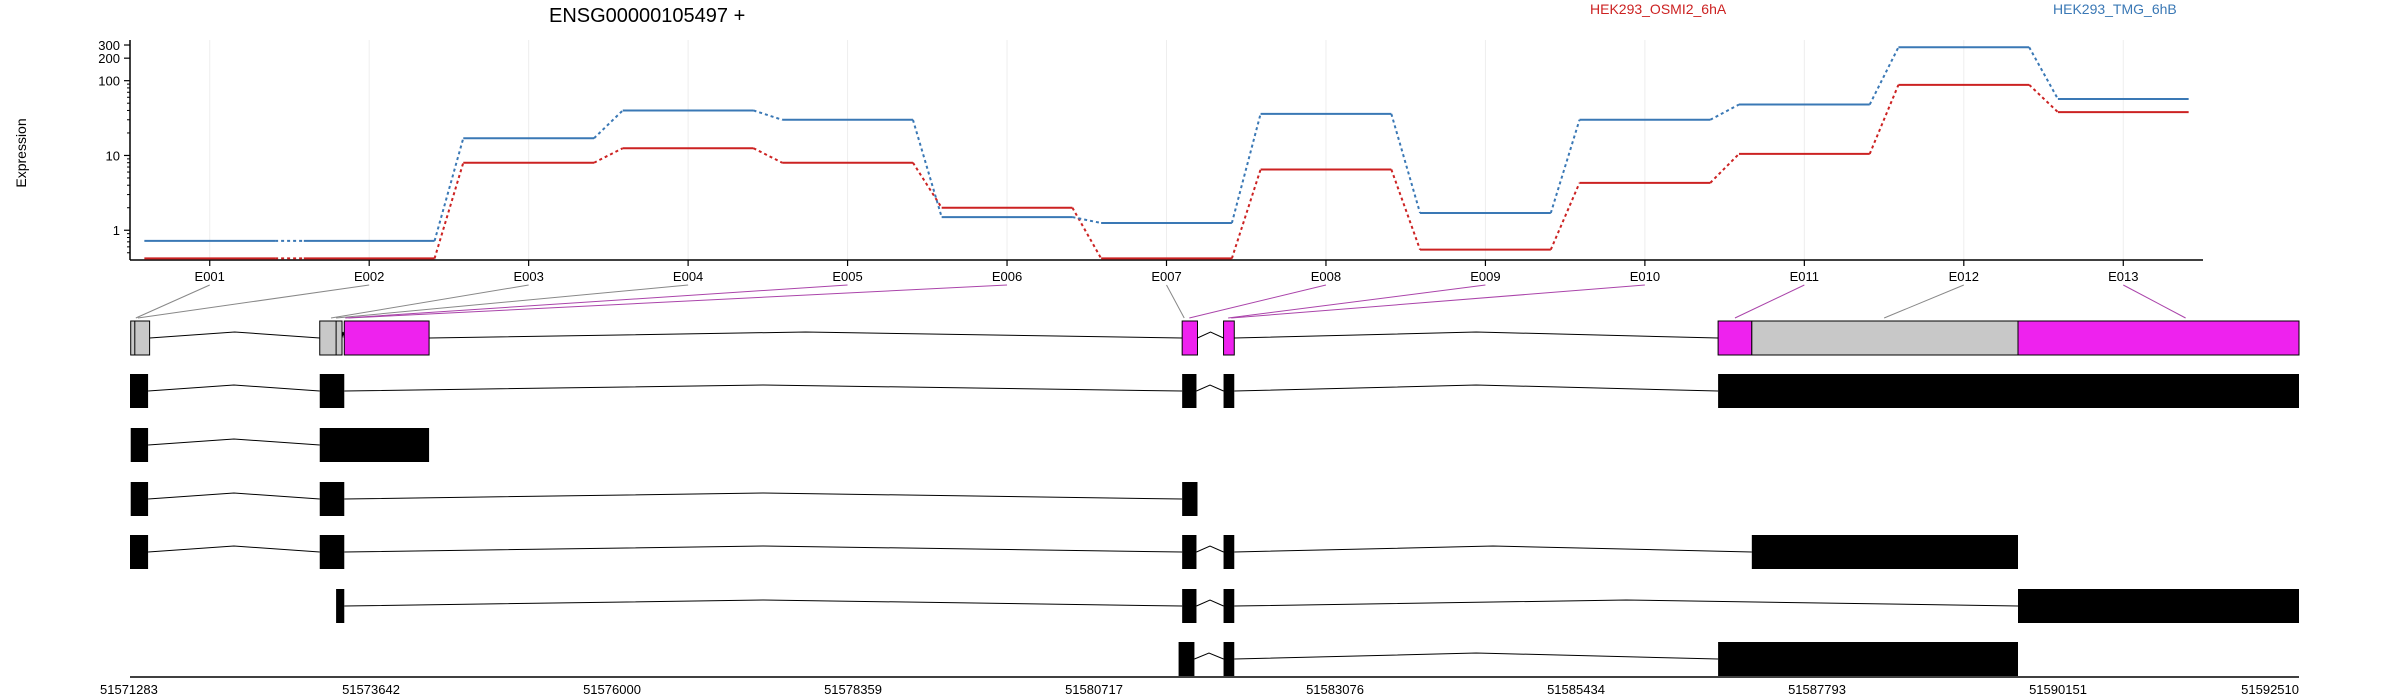 This screenshot has height=700, width=2400. I want to click on genome-tick-label: 51576000, so click(612, 689).